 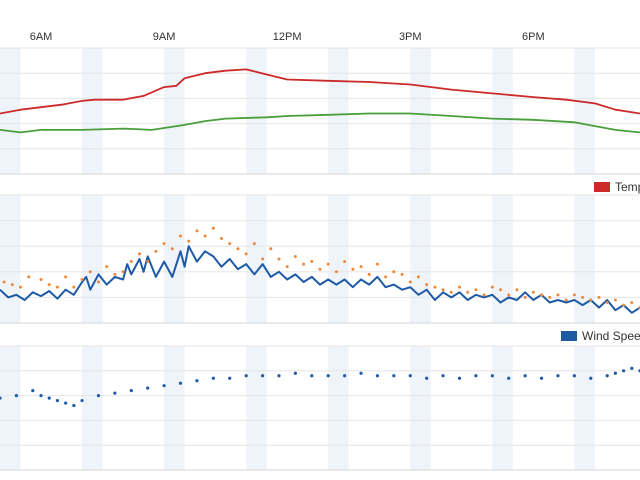 What do you see at coordinates (410, 37) in the screenshot?
I see `x-tick-label-3: 3PM` at bounding box center [410, 37].